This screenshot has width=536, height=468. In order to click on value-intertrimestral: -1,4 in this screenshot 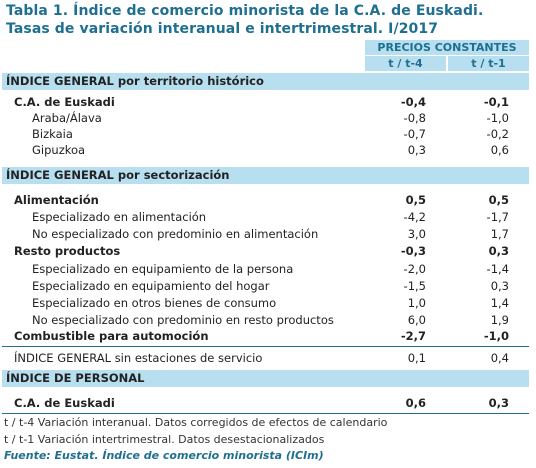, I will do `click(497, 269)`.